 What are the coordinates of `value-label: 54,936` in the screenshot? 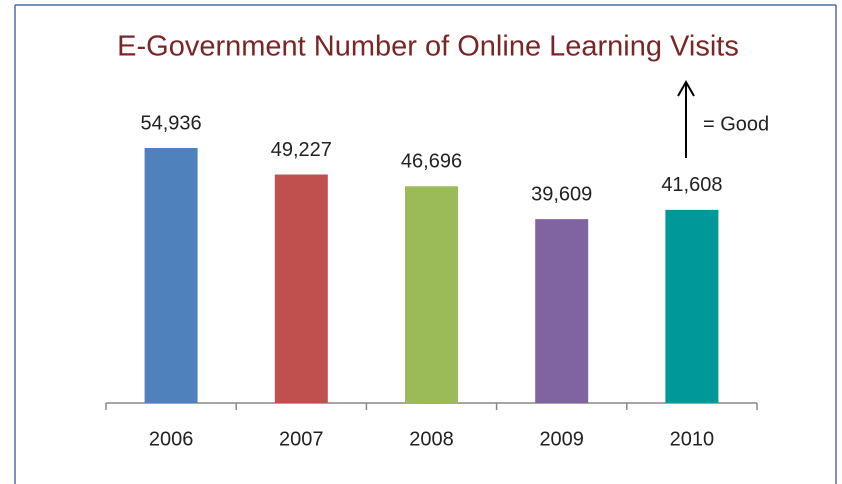 It's located at (171, 123).